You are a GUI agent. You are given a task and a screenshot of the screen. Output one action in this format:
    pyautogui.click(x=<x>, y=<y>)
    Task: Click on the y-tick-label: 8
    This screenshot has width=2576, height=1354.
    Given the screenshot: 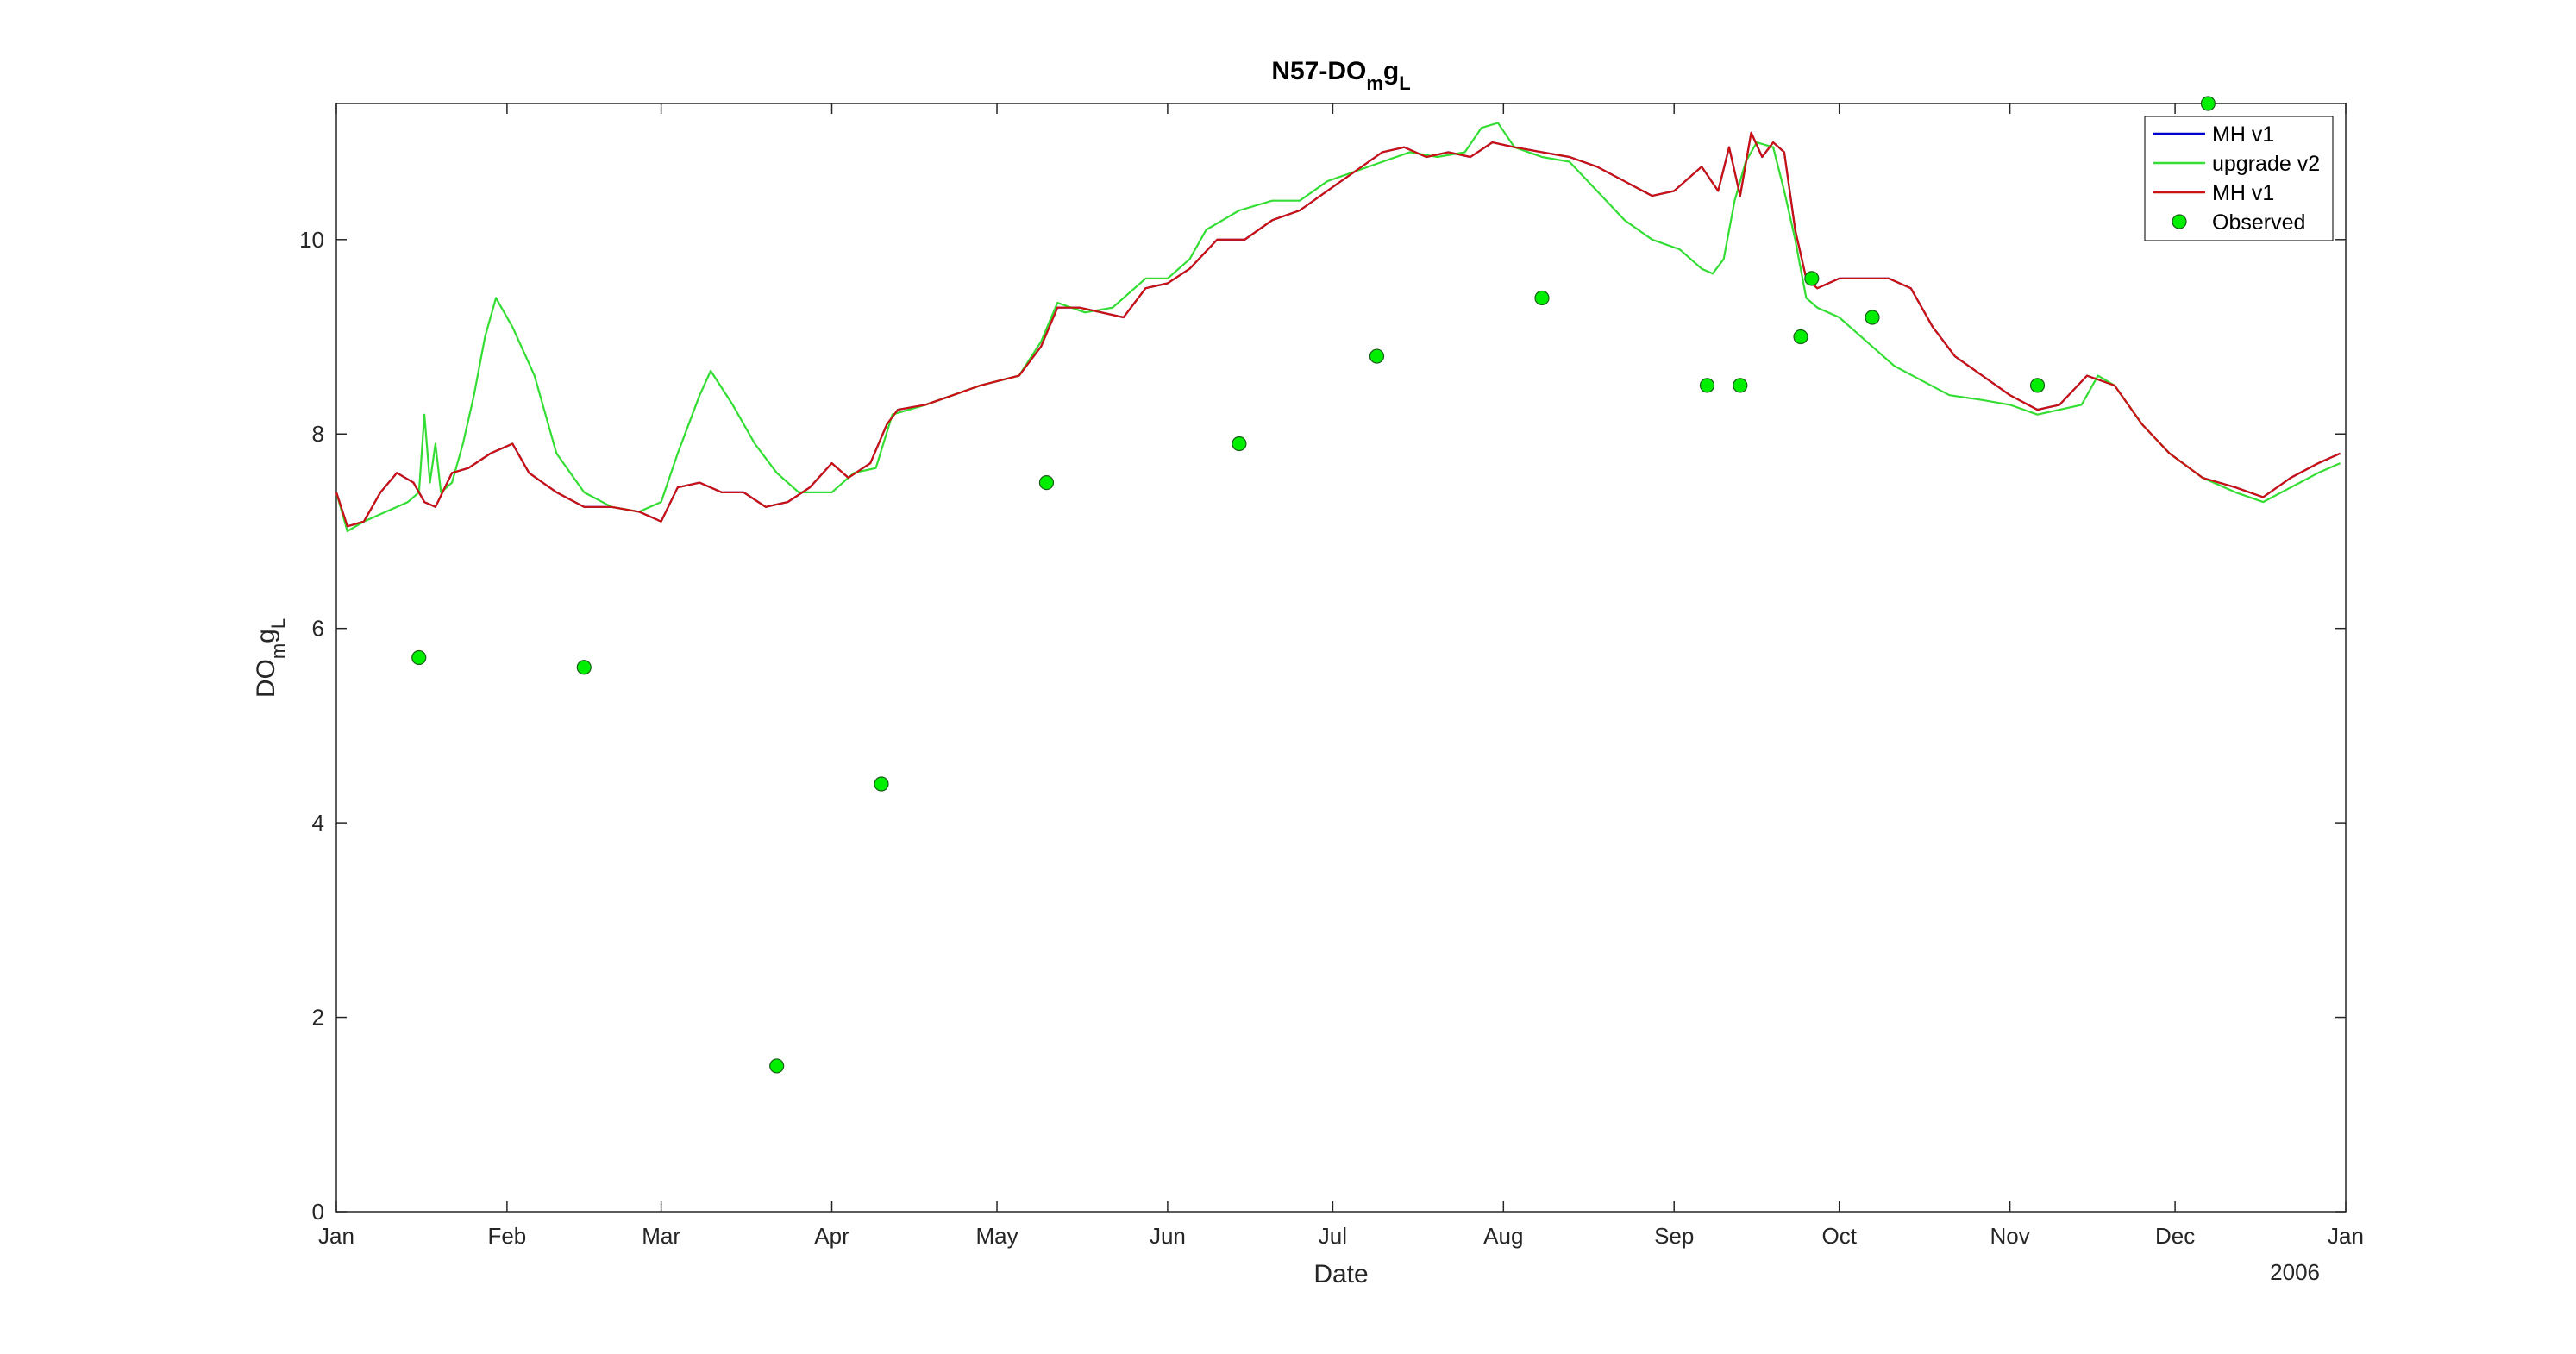 What is the action you would take?
    pyautogui.click(x=318, y=434)
    